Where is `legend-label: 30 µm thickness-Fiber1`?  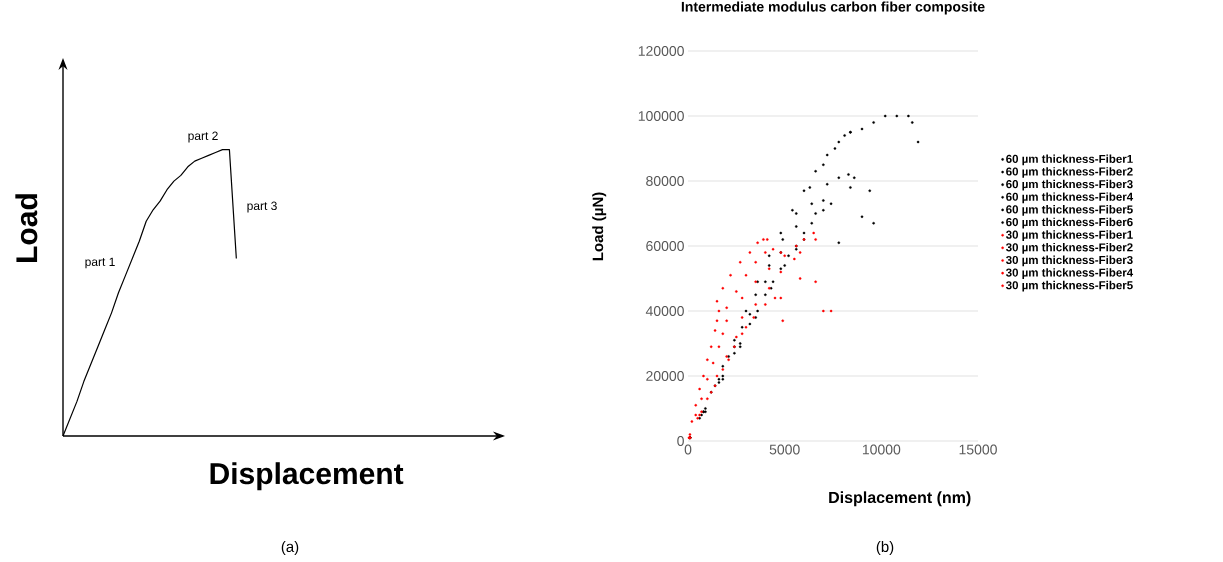
legend-label: 30 µm thickness-Fiber1 is located at coordinates (1069, 236).